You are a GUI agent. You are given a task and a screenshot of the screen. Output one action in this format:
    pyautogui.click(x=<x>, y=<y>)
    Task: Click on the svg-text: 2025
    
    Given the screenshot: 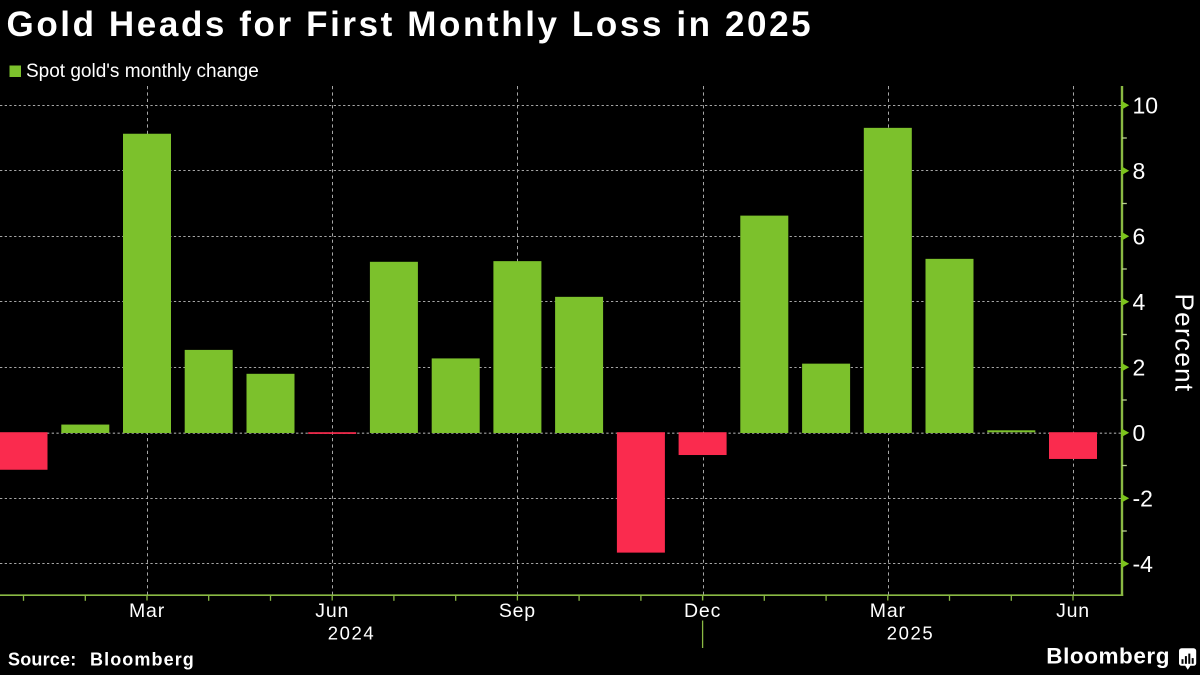 What is the action you would take?
    pyautogui.click(x=911, y=633)
    